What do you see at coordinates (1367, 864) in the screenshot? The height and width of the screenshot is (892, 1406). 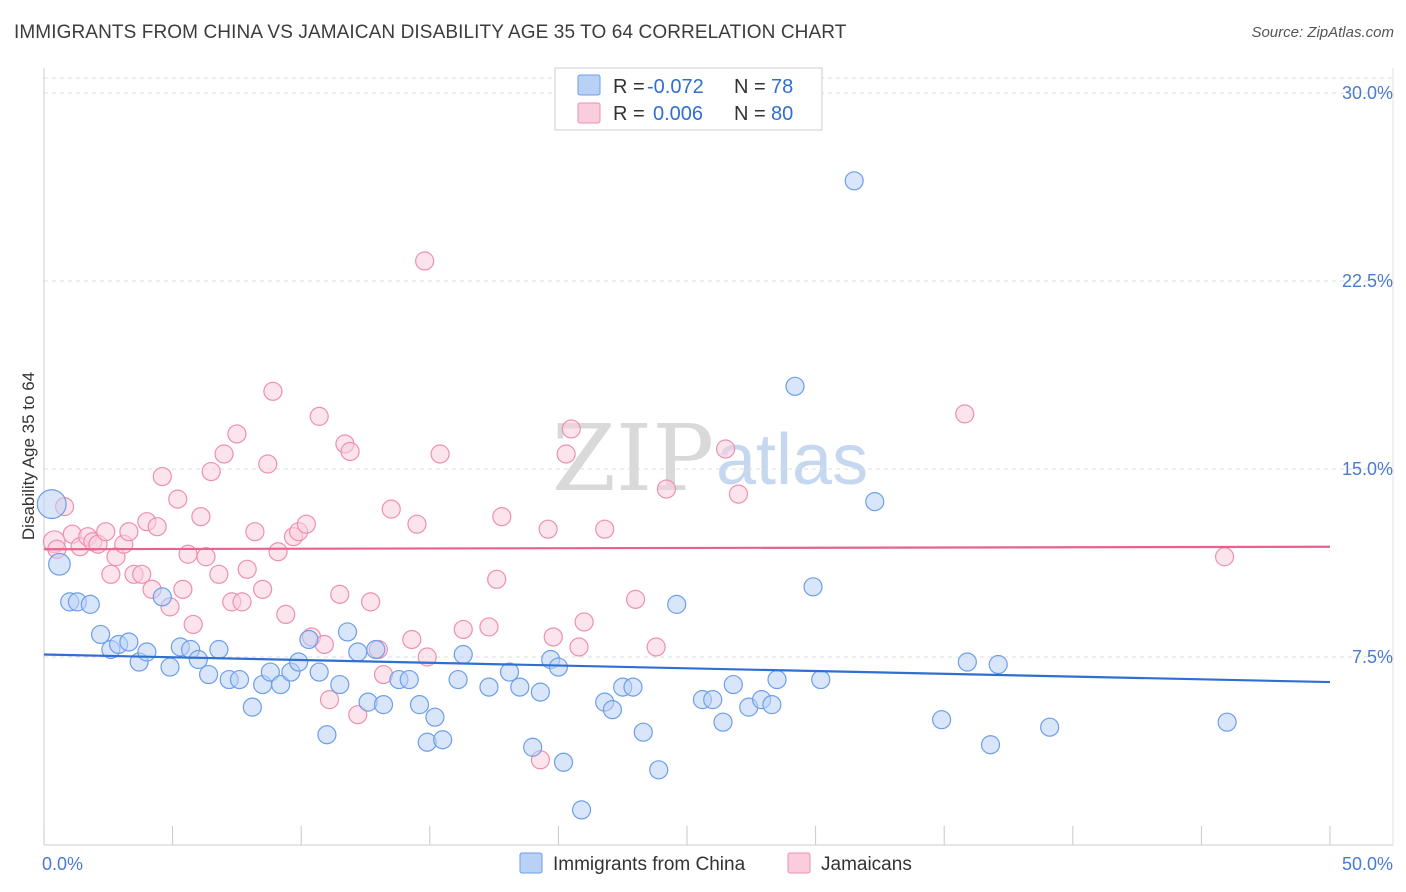 I see `x-tick-label-max: 50.0%` at bounding box center [1367, 864].